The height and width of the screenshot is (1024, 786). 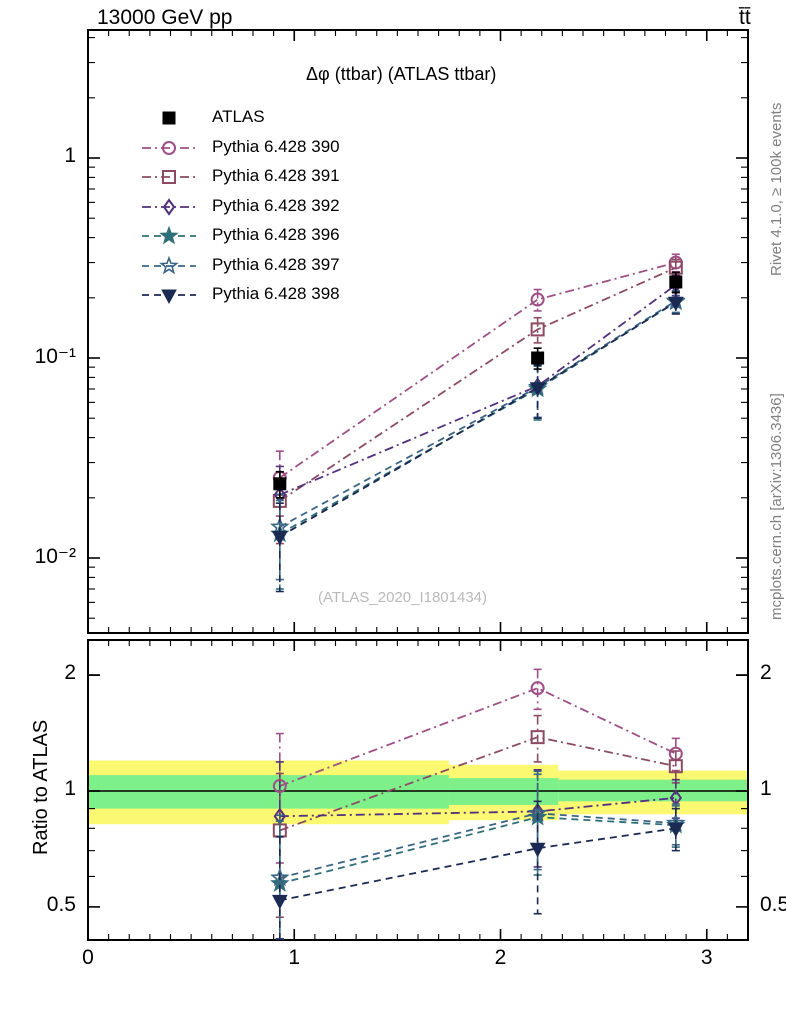 What do you see at coordinates (276, 205) in the screenshot?
I see `legend-label: Pythia 6.428 392` at bounding box center [276, 205].